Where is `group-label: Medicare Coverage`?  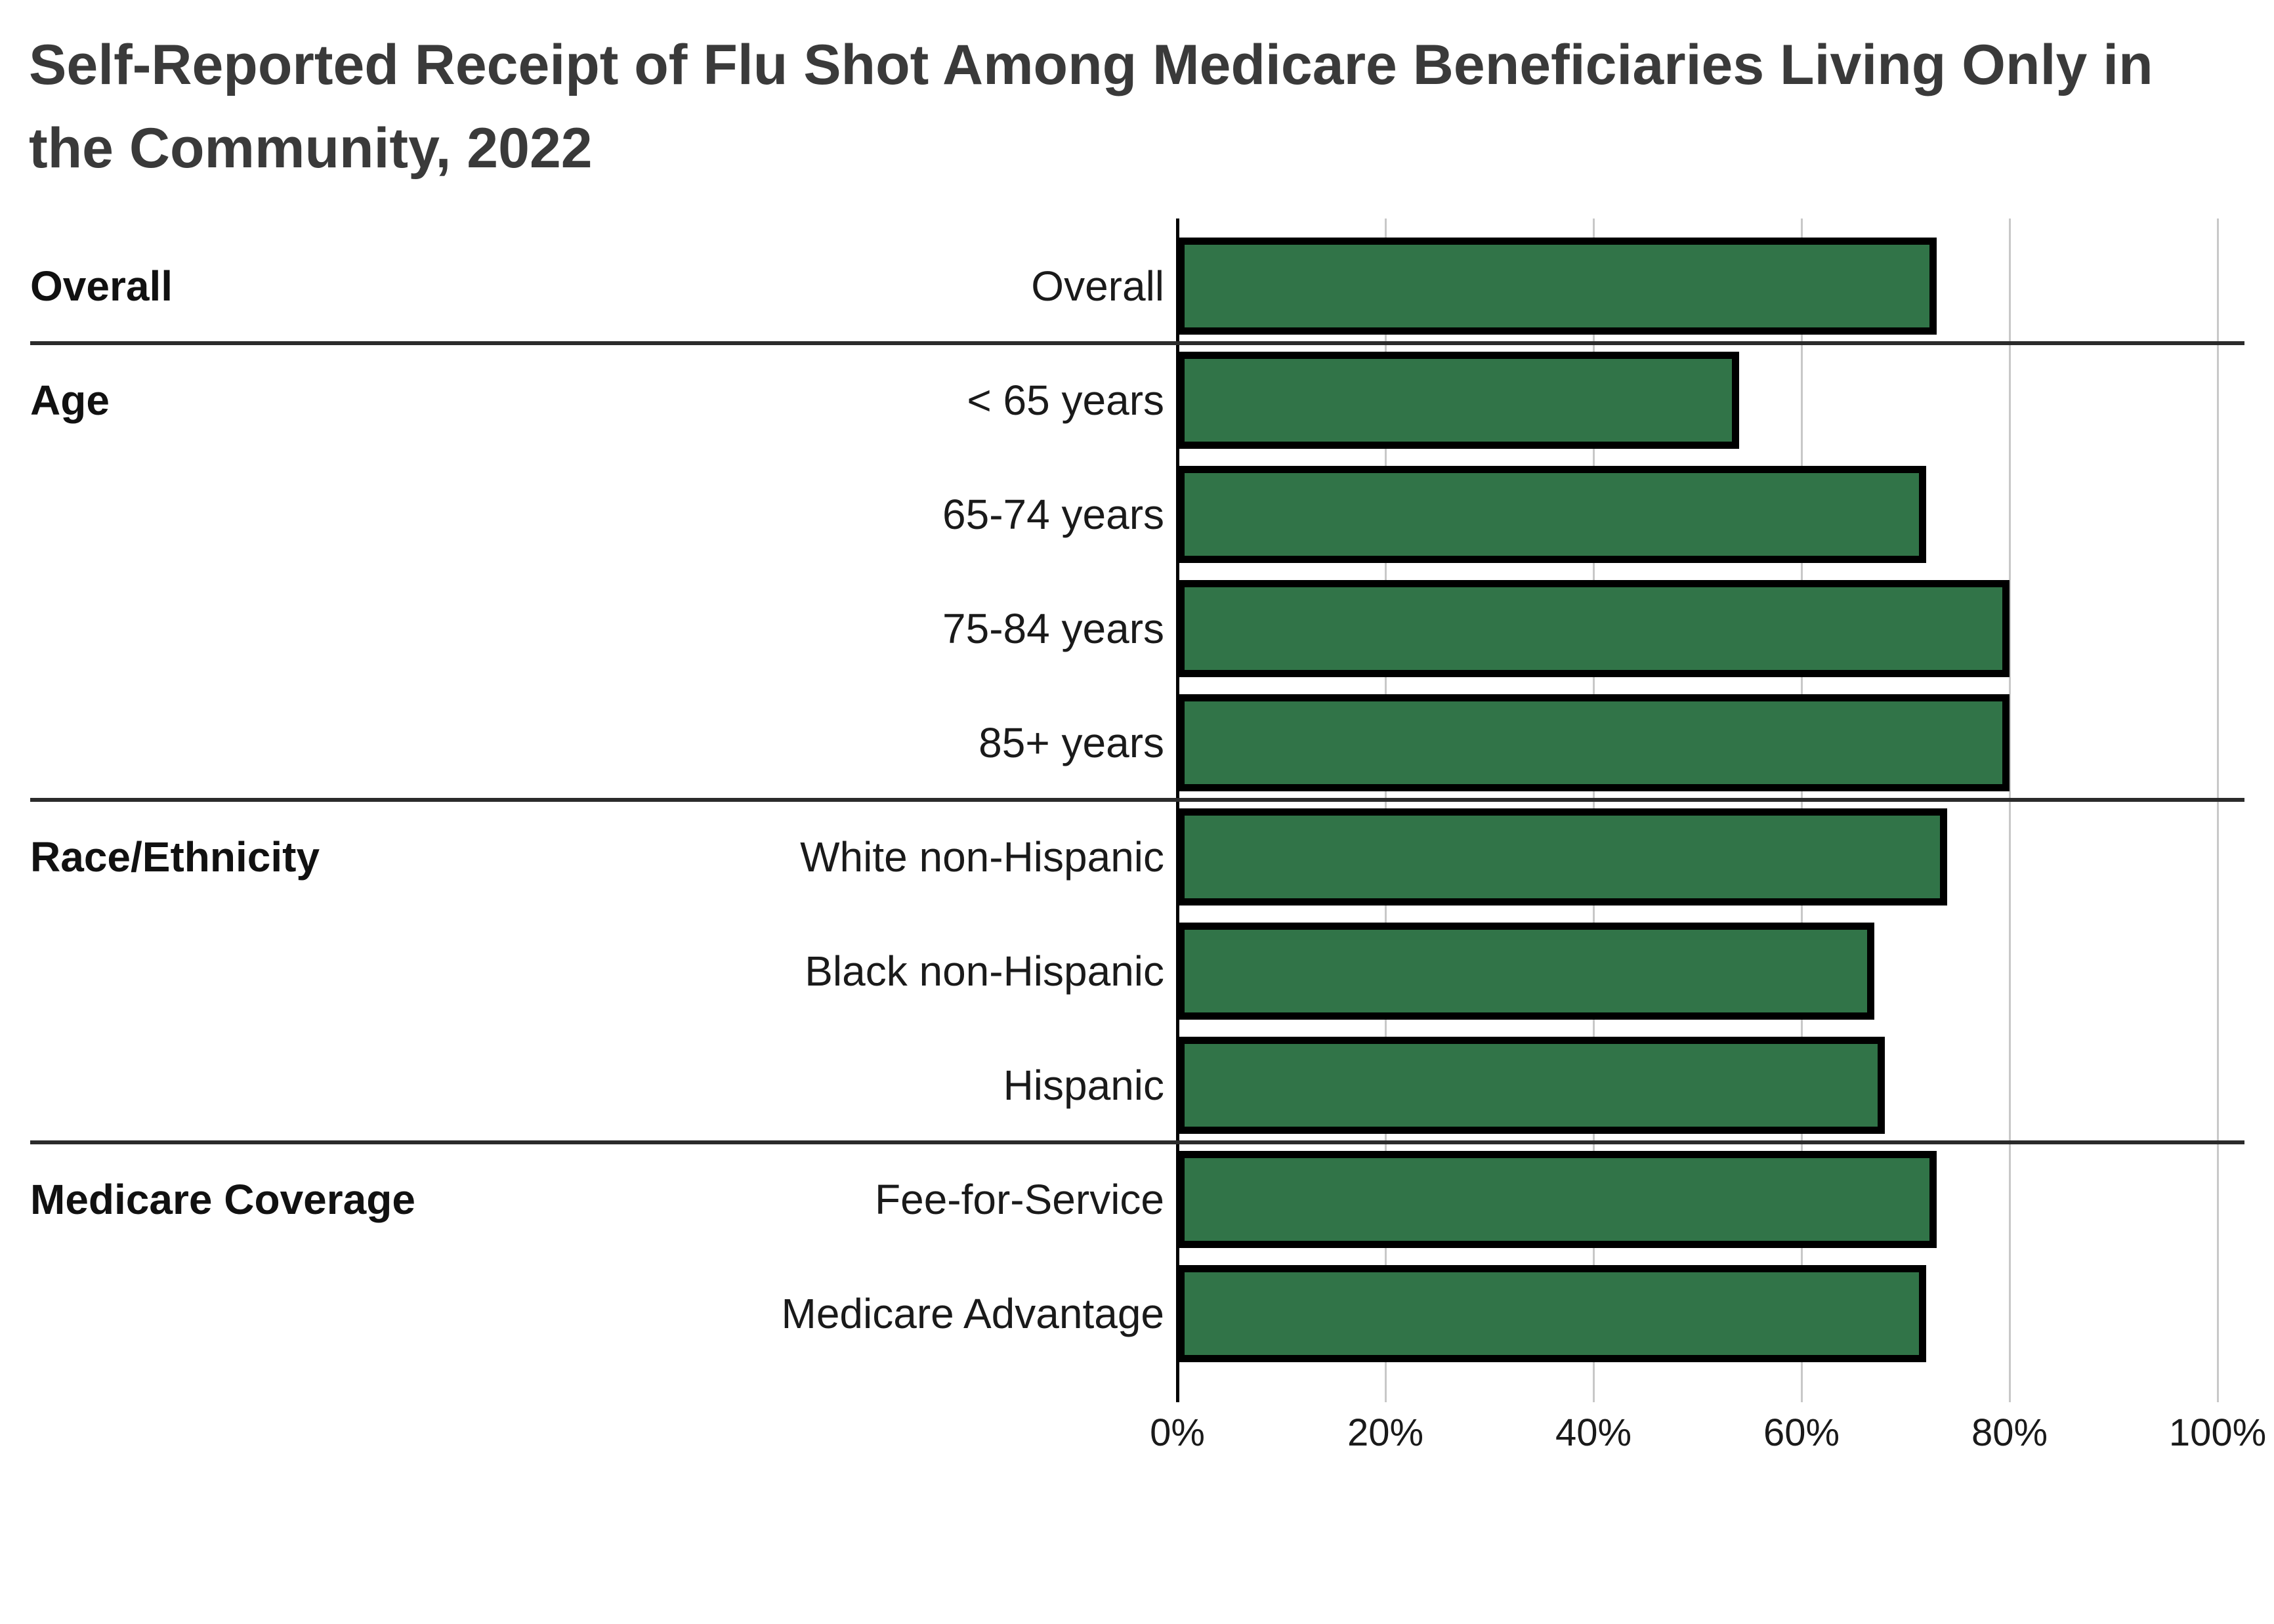 group-label: Medicare Coverage is located at coordinates (222, 1199).